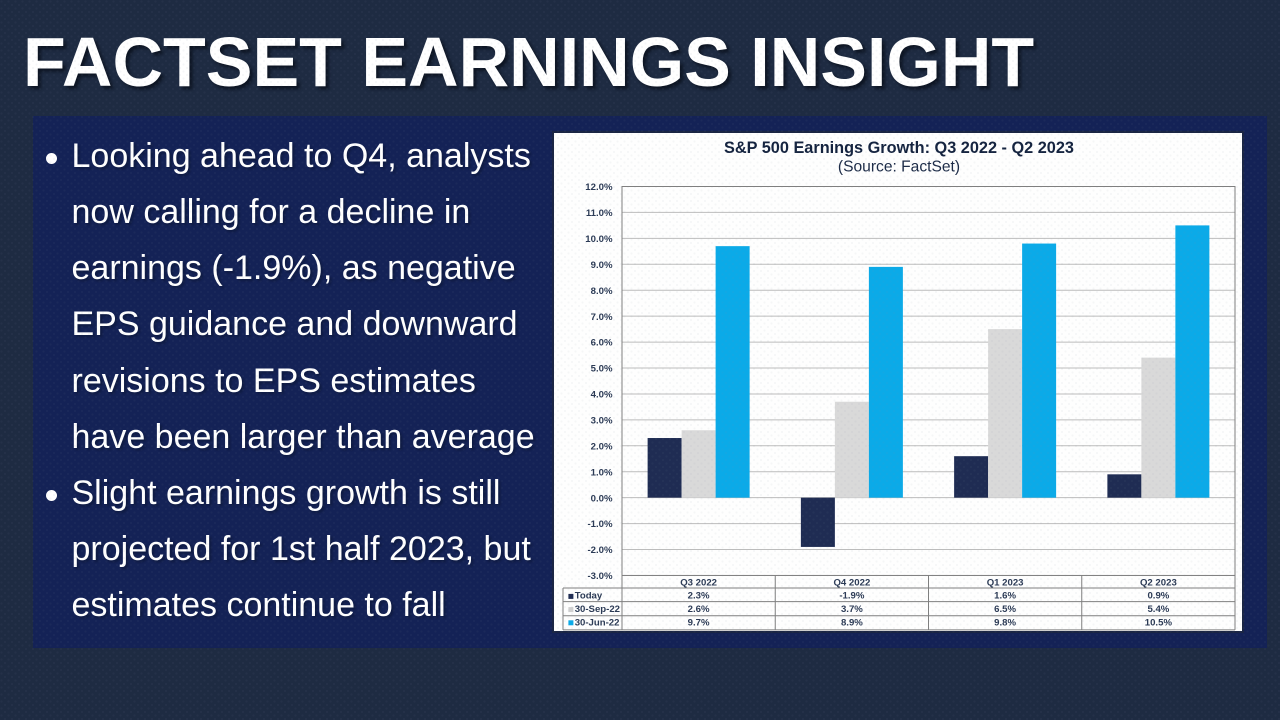  What do you see at coordinates (602, 369) in the screenshot?
I see `svg-text: 5.0%` at bounding box center [602, 369].